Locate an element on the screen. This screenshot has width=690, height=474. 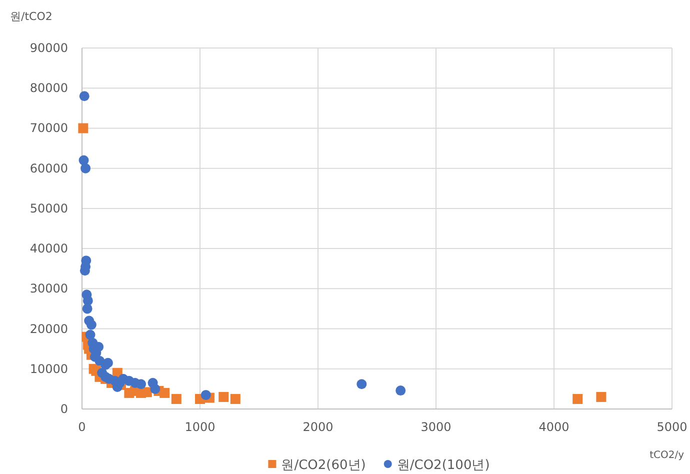
legend-label: 원/CO2(100년) is located at coordinates (443, 465).